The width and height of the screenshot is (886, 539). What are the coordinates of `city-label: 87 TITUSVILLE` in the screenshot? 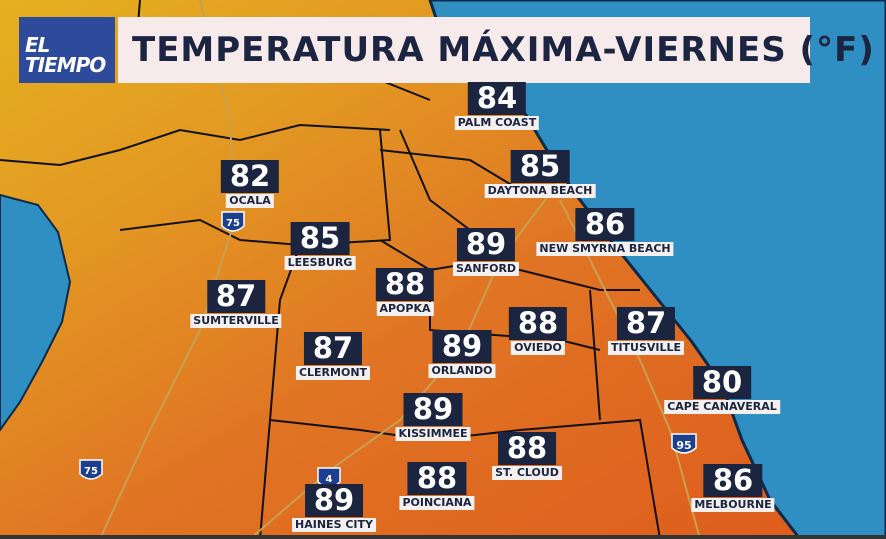 It's located at (646, 331).